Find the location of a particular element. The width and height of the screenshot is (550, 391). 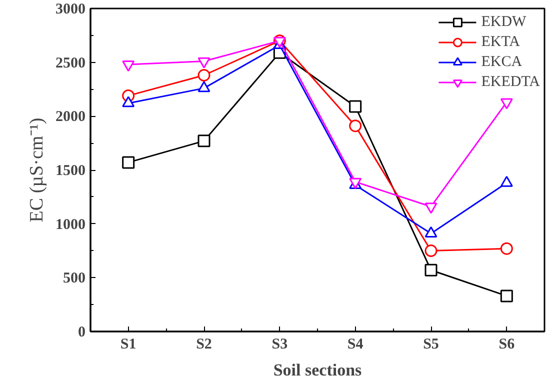

y-axis-title: EC (µS·cm⁻¹) is located at coordinates (37, 170).